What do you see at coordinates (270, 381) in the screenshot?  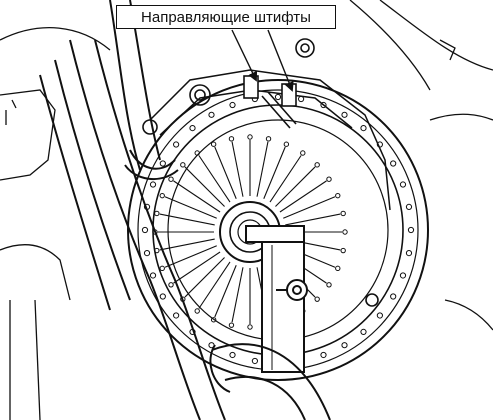 I see `lower-pipe` at bounding box center [270, 381].